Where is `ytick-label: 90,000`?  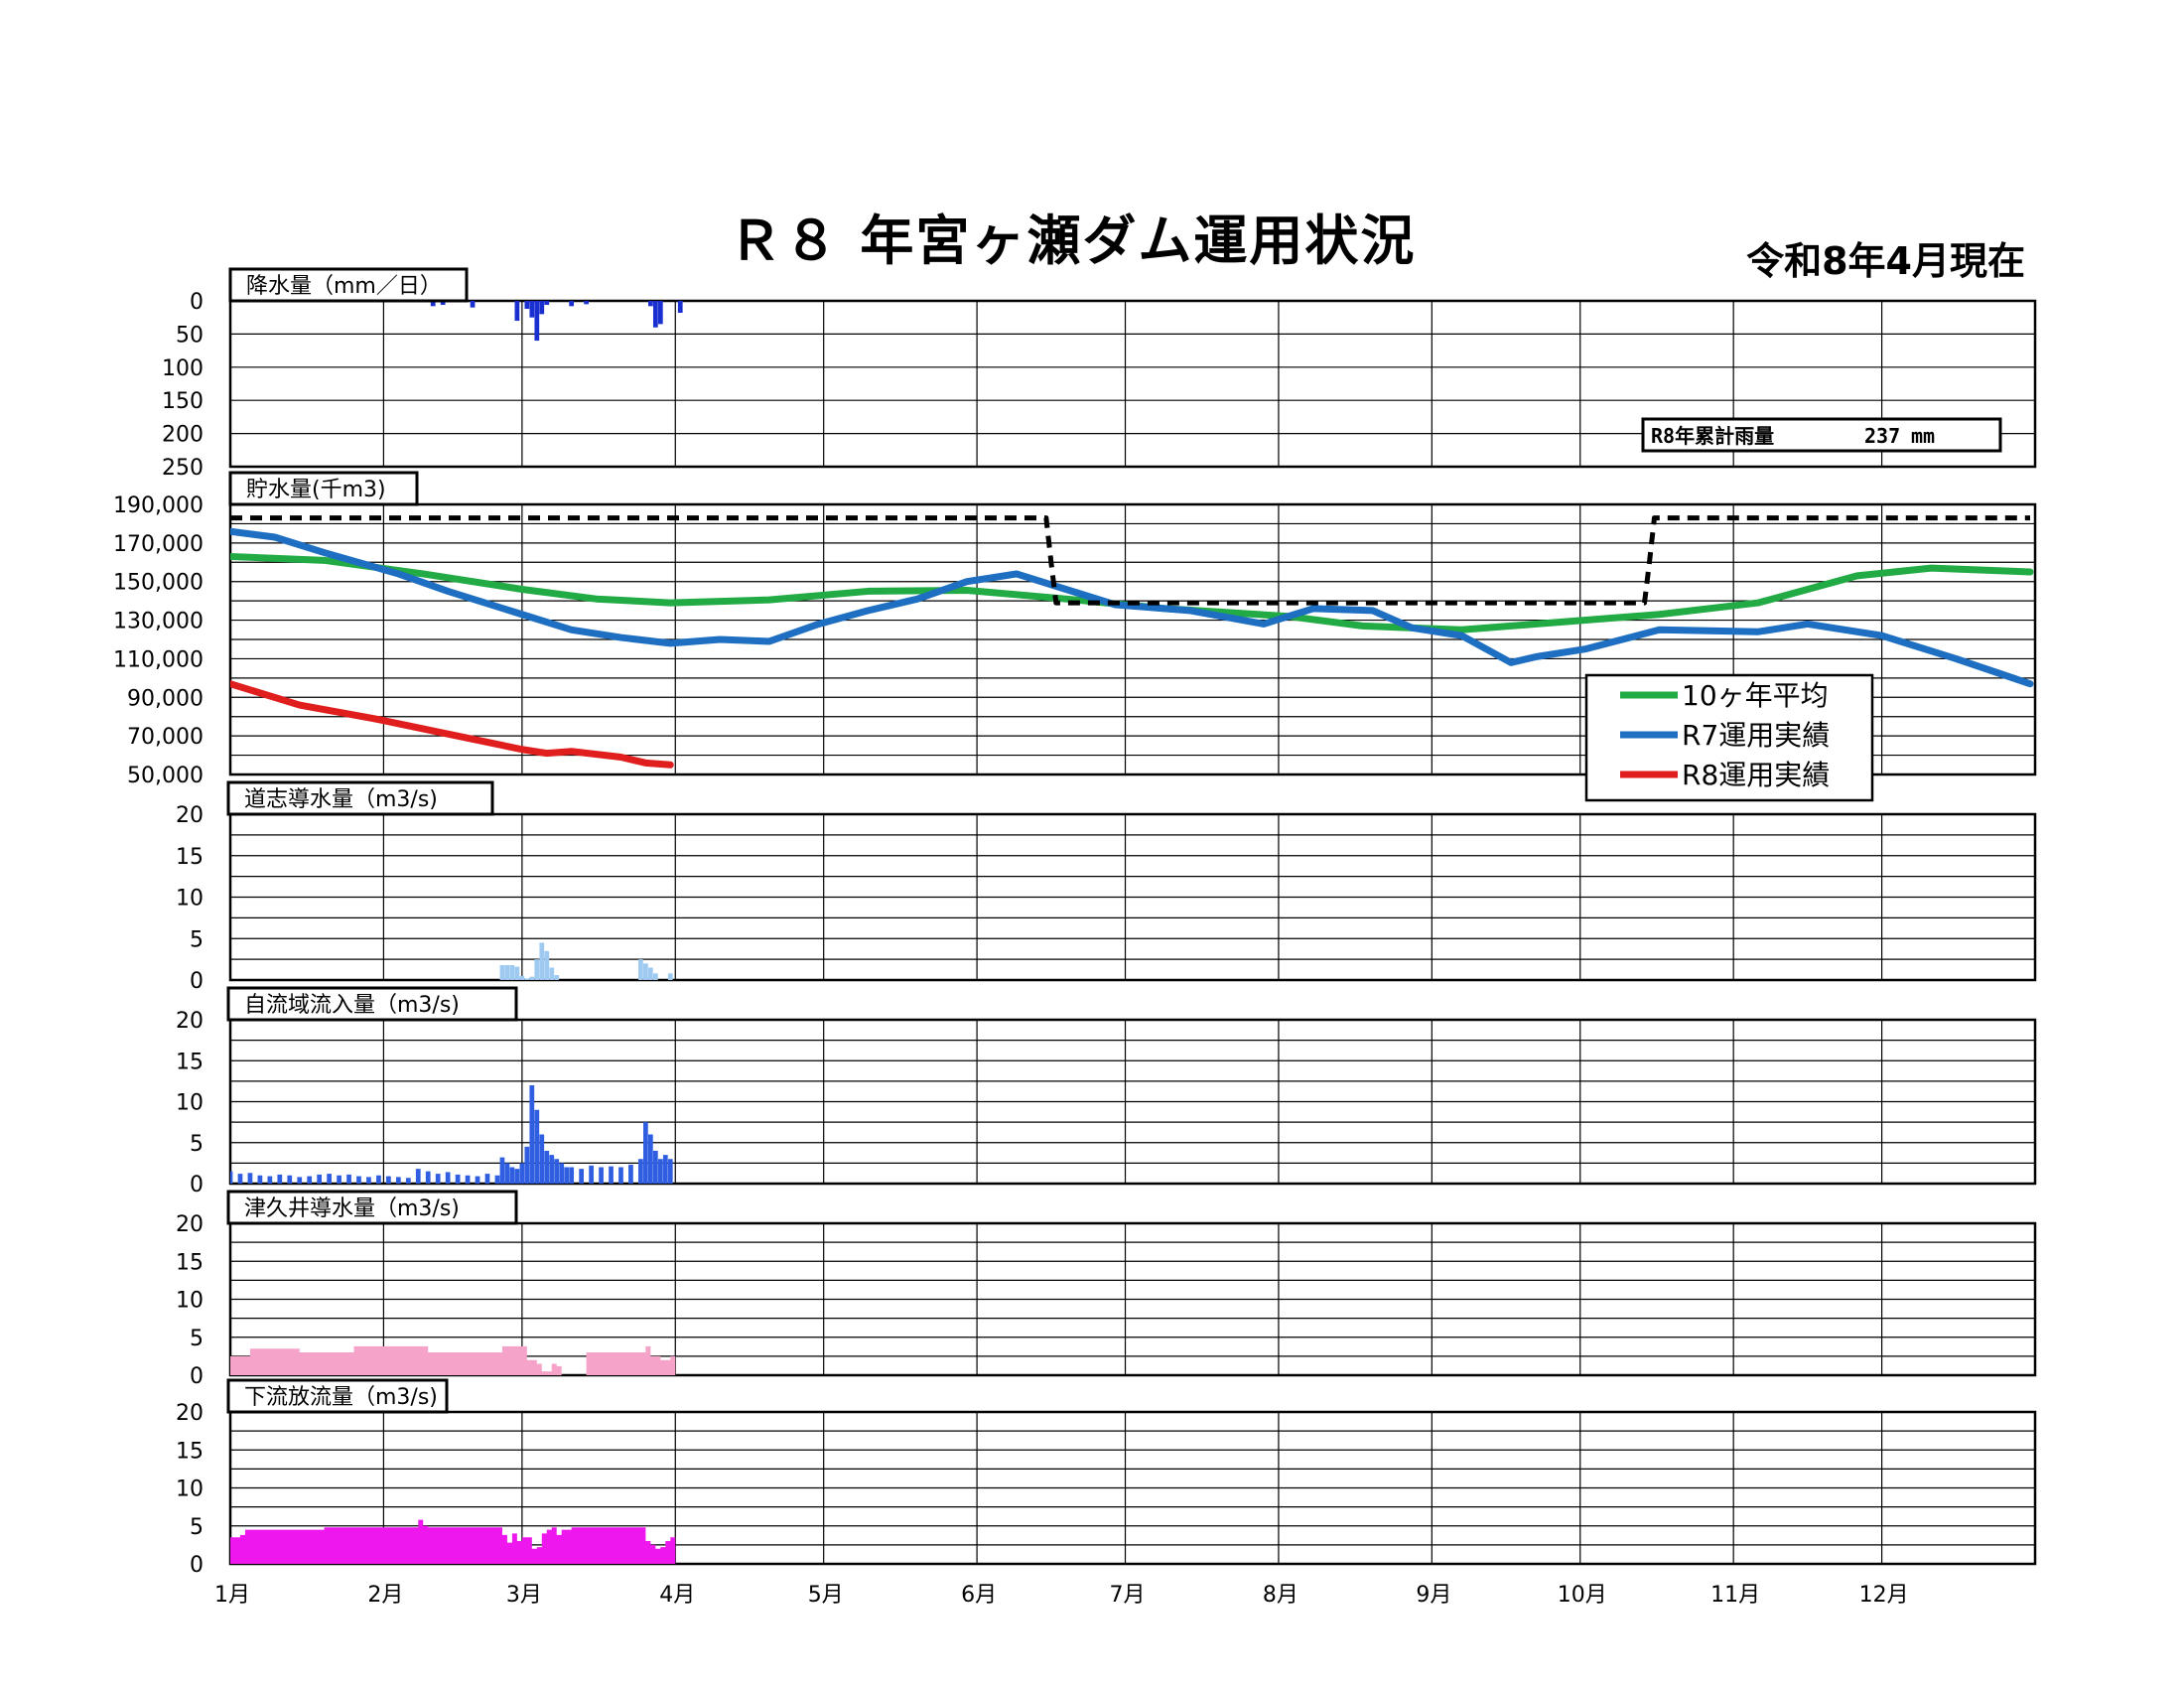 ytick-label: 90,000 is located at coordinates (165, 698).